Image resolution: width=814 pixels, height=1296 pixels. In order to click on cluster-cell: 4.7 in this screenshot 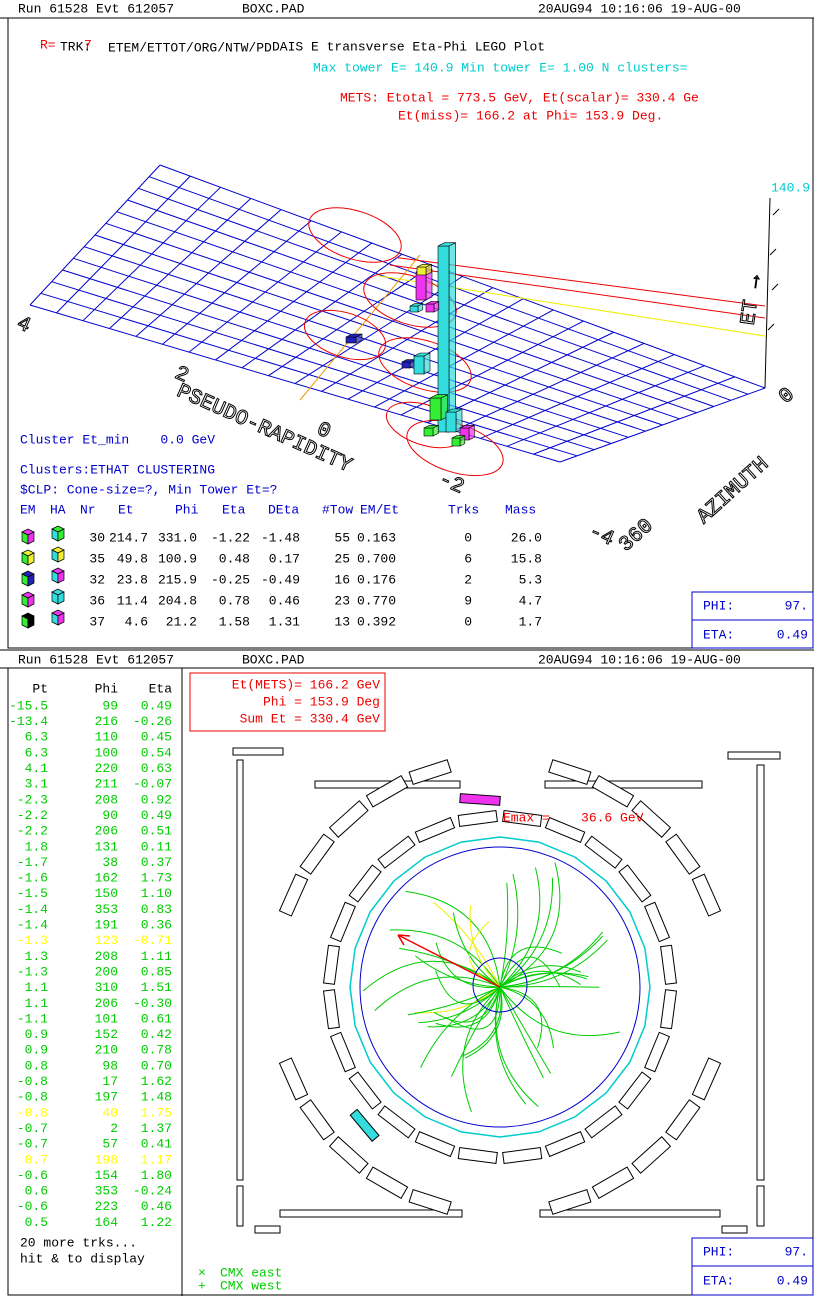, I will do `click(530, 600)`.